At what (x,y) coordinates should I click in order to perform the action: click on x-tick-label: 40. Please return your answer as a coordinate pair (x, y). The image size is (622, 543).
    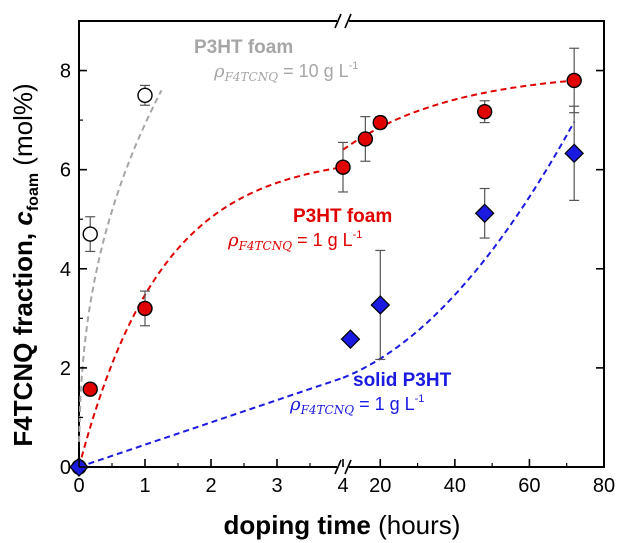
    Looking at the image, I should click on (455, 486).